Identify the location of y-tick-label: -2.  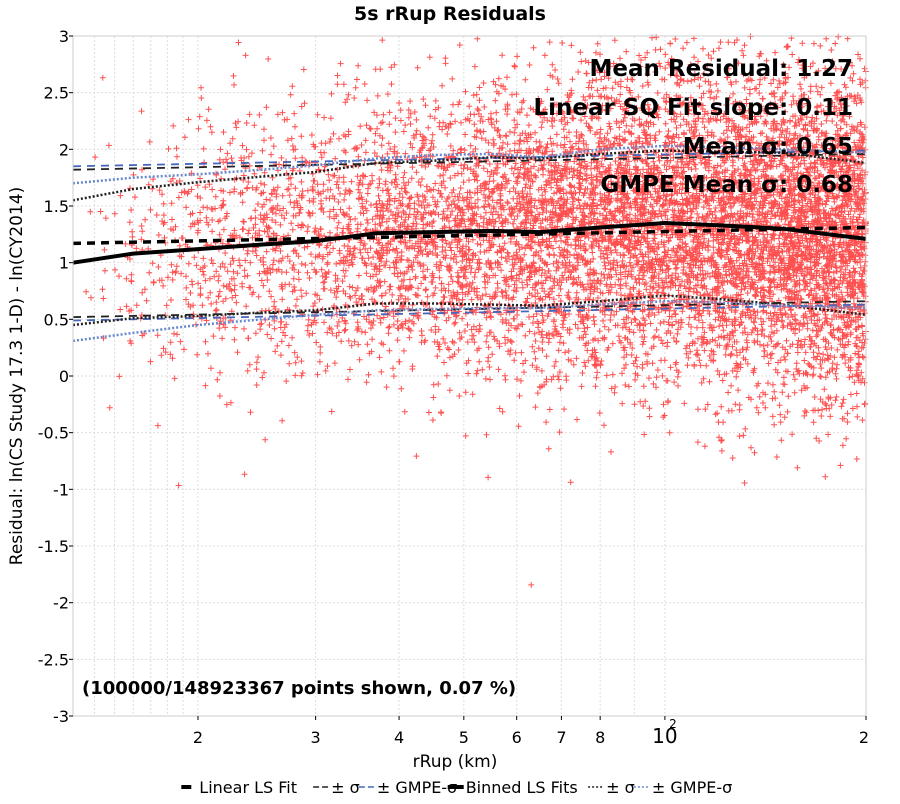
(61, 603).